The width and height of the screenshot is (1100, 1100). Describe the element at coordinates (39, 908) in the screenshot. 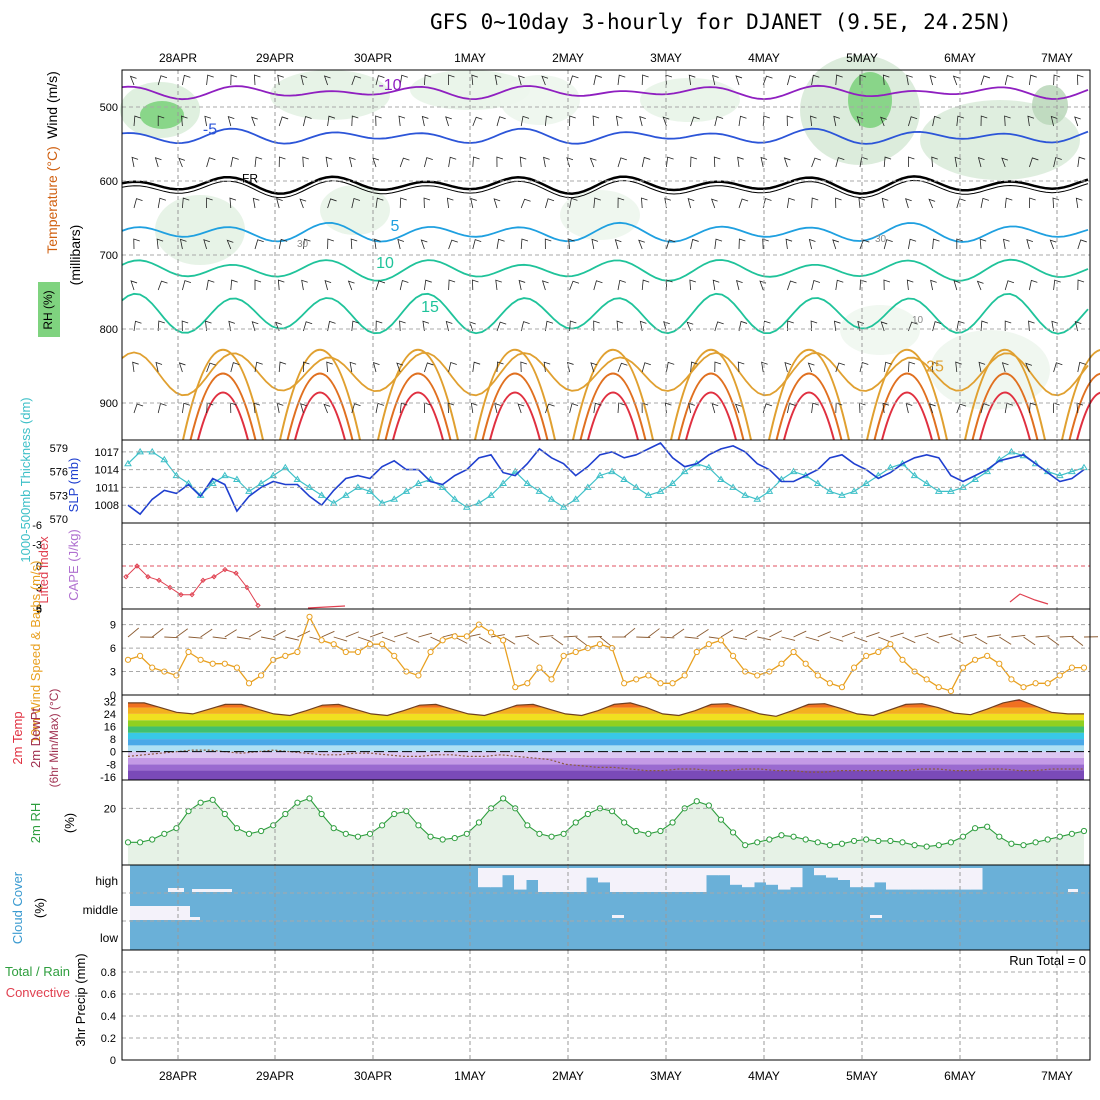

I see `cloud-unit-label: (%)` at that location.